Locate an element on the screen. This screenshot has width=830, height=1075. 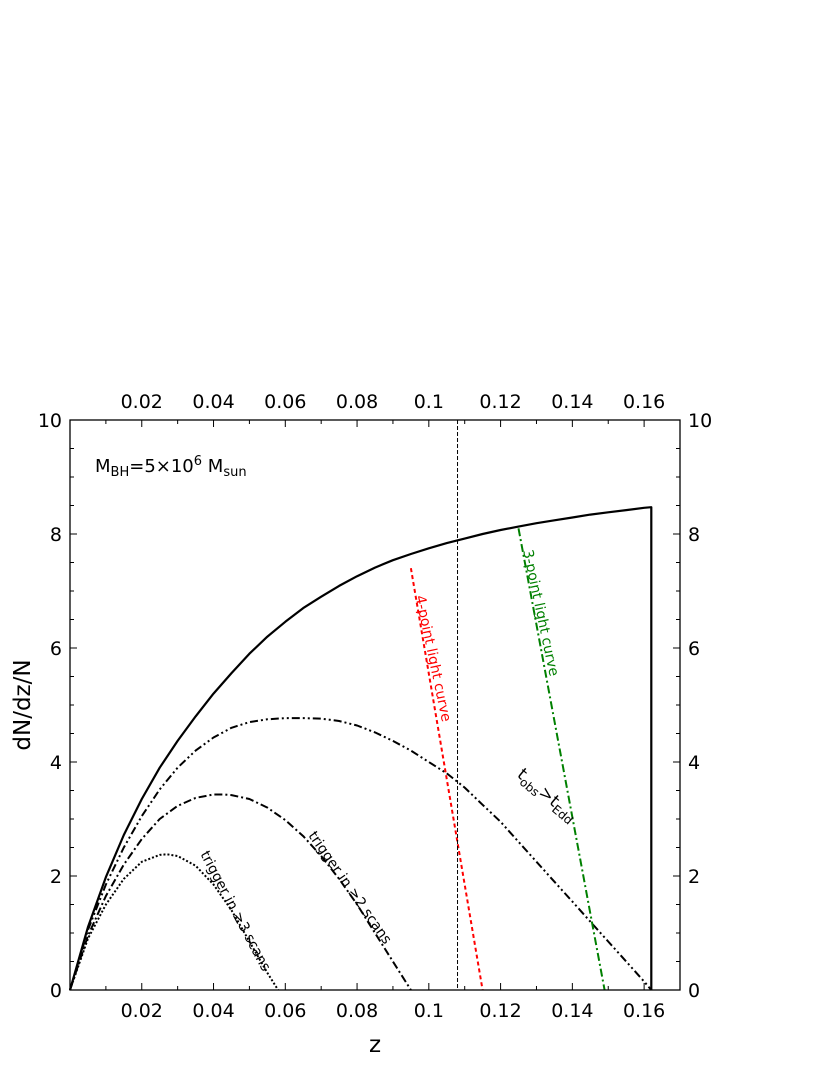
tobs-tedd-label: tobs>tEdd is located at coordinates (546, 796).